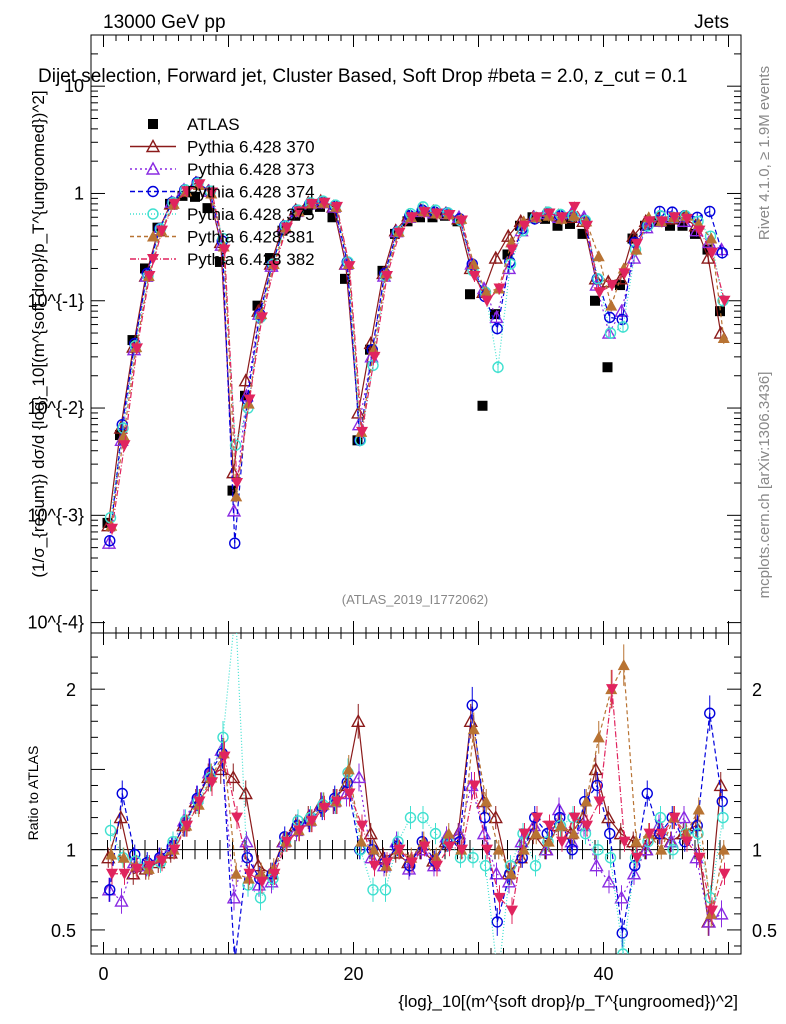  What do you see at coordinates (415, 599) in the screenshot?
I see `analysis-watermark: (ATLAS_2019_I1772062)` at bounding box center [415, 599].